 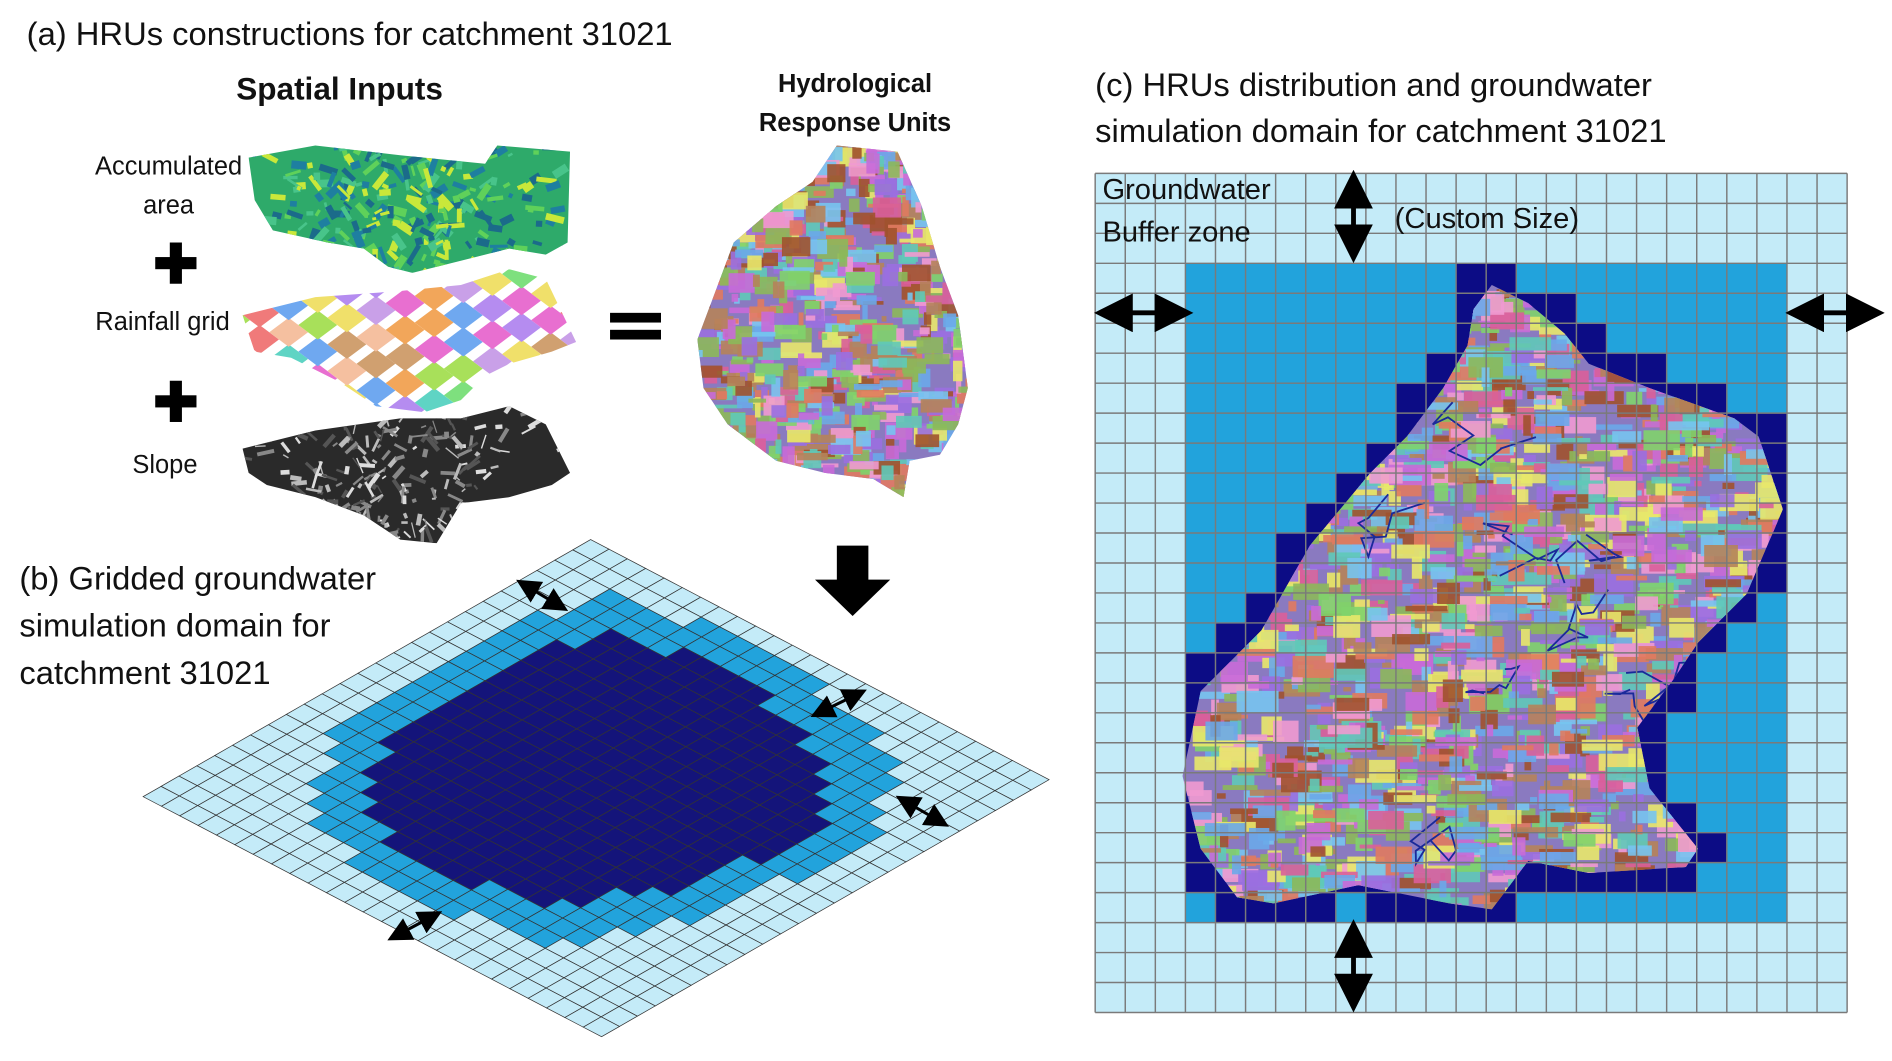 What do you see at coordinates (608, 172) in the screenshot?
I see `rain-cell` at bounding box center [608, 172].